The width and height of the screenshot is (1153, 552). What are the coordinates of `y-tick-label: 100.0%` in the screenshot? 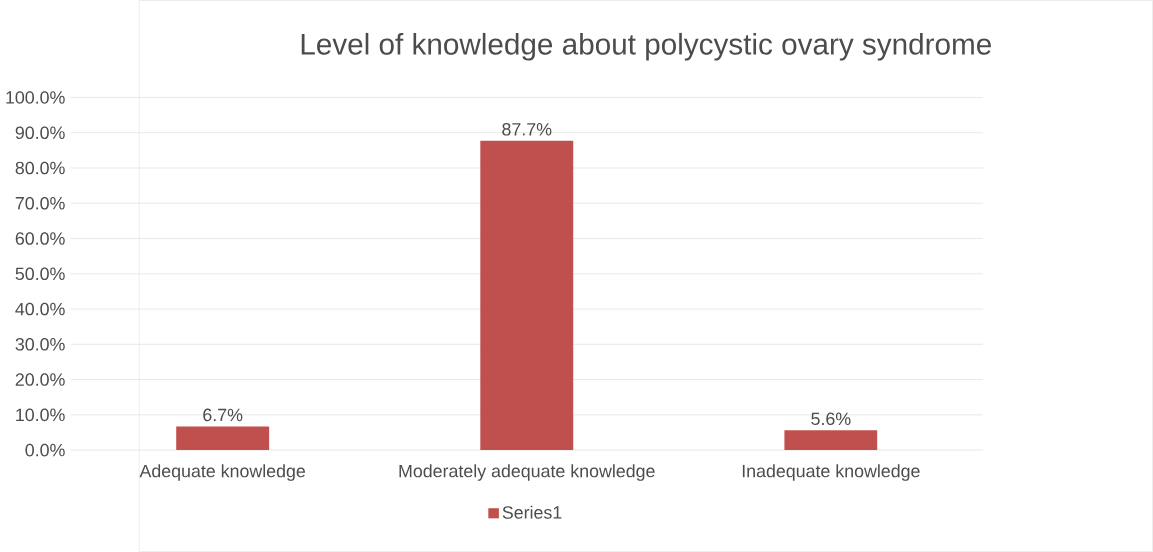 It's located at (35, 97).